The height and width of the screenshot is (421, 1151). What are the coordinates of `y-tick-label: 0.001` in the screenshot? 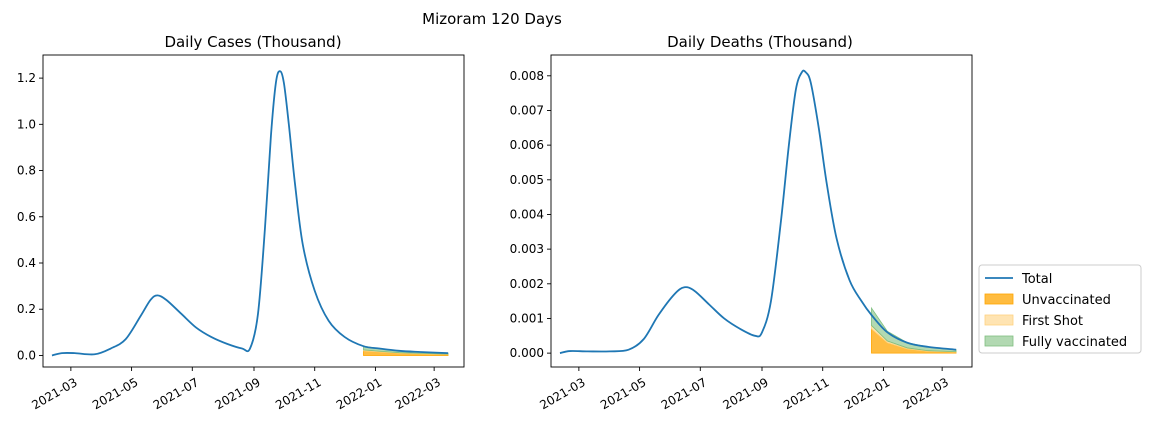 It's located at (527, 318).